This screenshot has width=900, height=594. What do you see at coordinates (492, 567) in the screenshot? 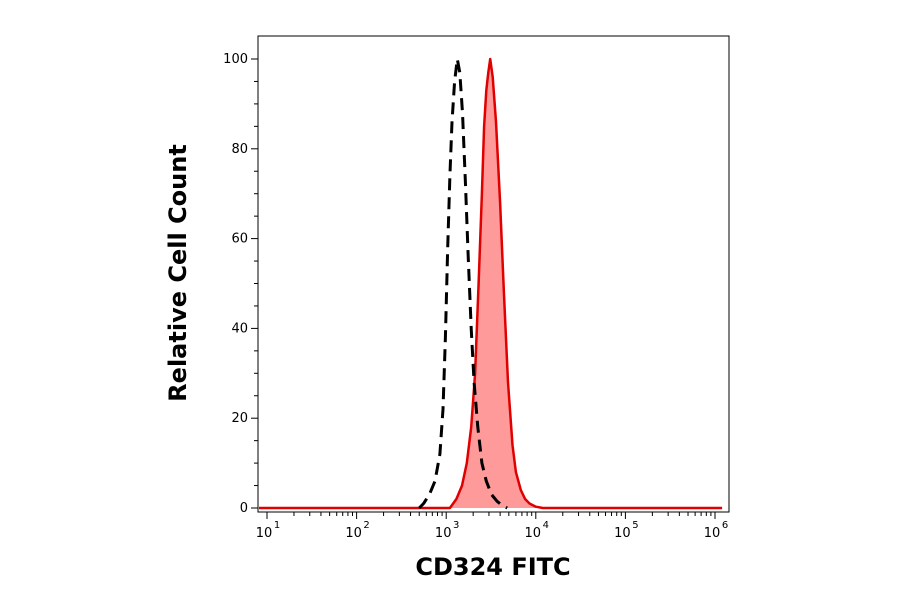
I see `x-axis-title: CD324 FITC` at bounding box center [492, 567].